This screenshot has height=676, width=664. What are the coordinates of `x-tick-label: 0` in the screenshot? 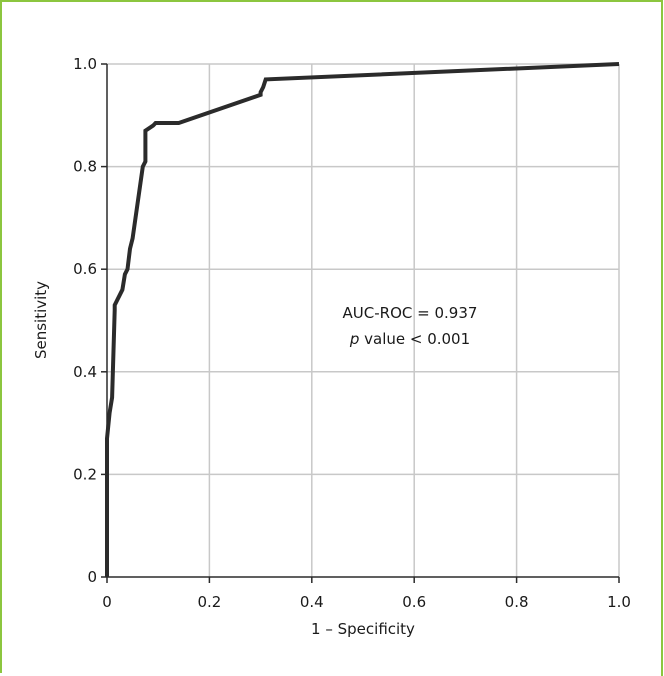 It's located at (107, 602).